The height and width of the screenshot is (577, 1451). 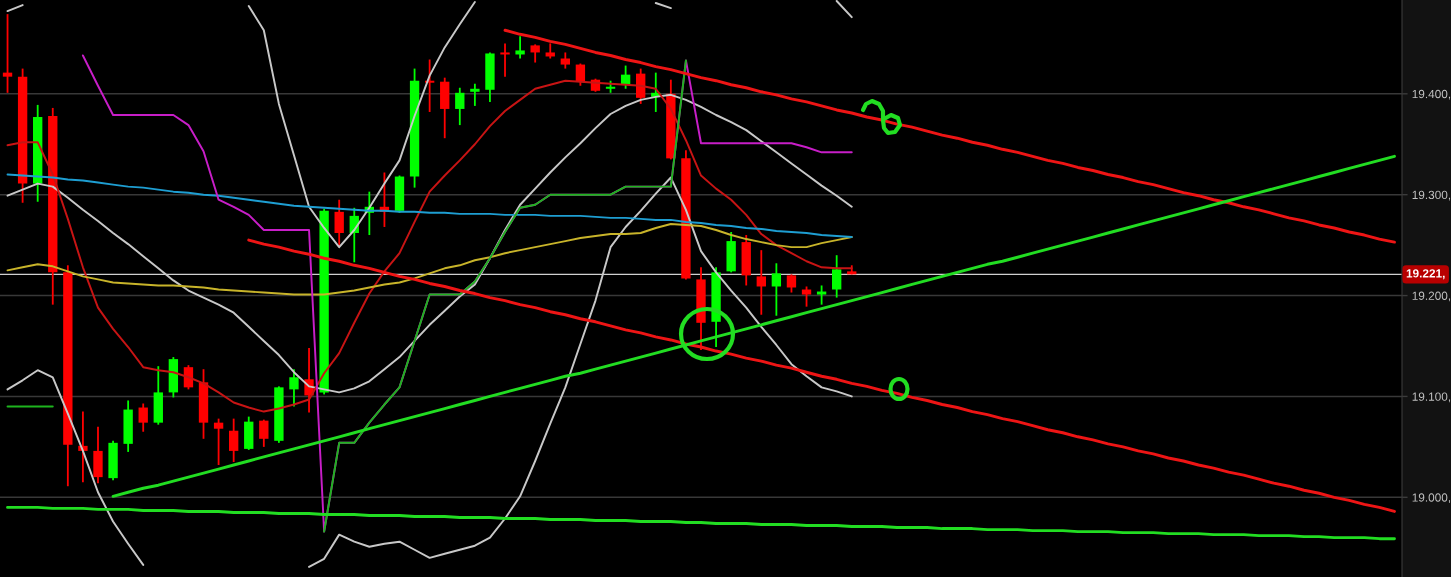 What do you see at coordinates (1431, 94) in the screenshot?
I see `y-tick-label: 19.400,` at bounding box center [1431, 94].